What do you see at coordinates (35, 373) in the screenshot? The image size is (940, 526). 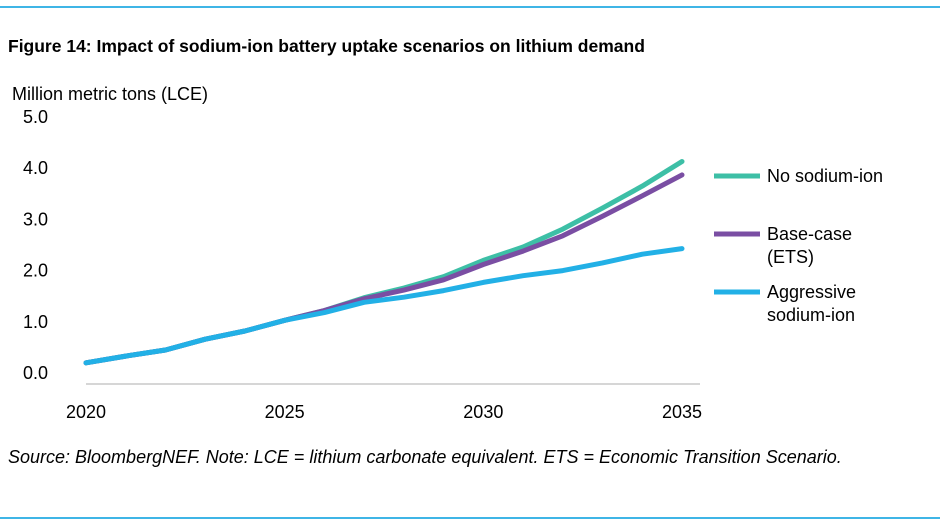 I see `y-tick-label: 0.0` at bounding box center [35, 373].